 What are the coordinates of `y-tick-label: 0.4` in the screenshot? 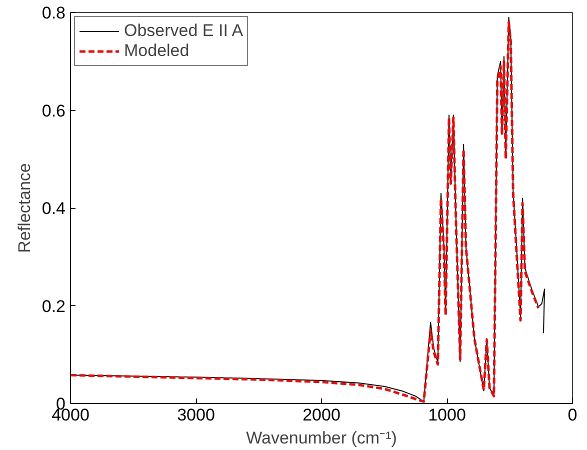 It's located at (54, 208).